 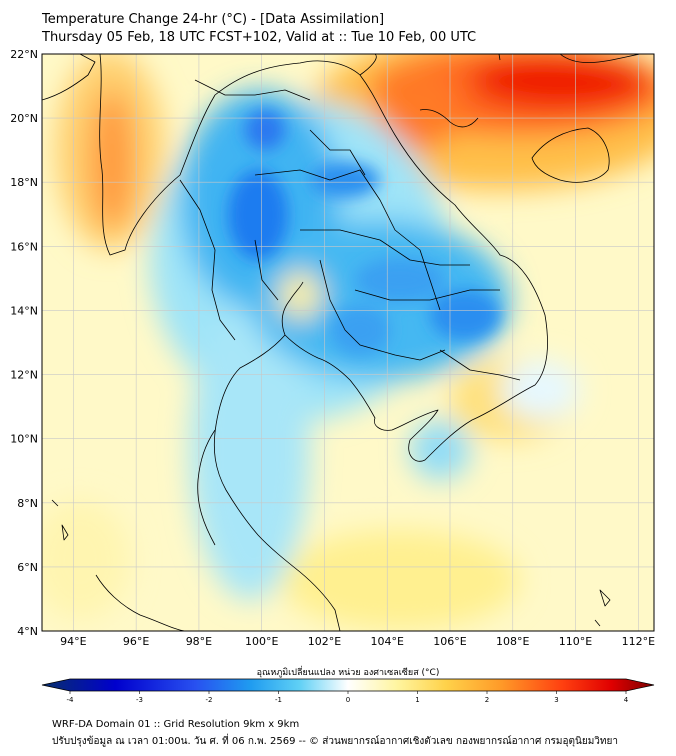 What do you see at coordinates (139, 700) in the screenshot?
I see `colorbar-tick-label: -3` at bounding box center [139, 700].